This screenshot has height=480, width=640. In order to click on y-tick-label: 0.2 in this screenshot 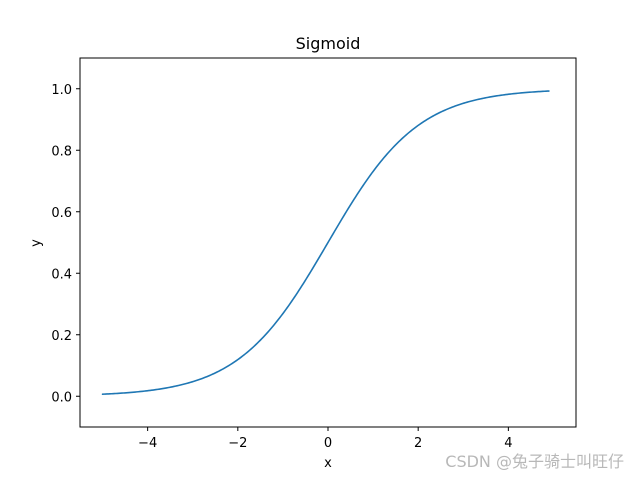, I will do `click(61, 336)`.